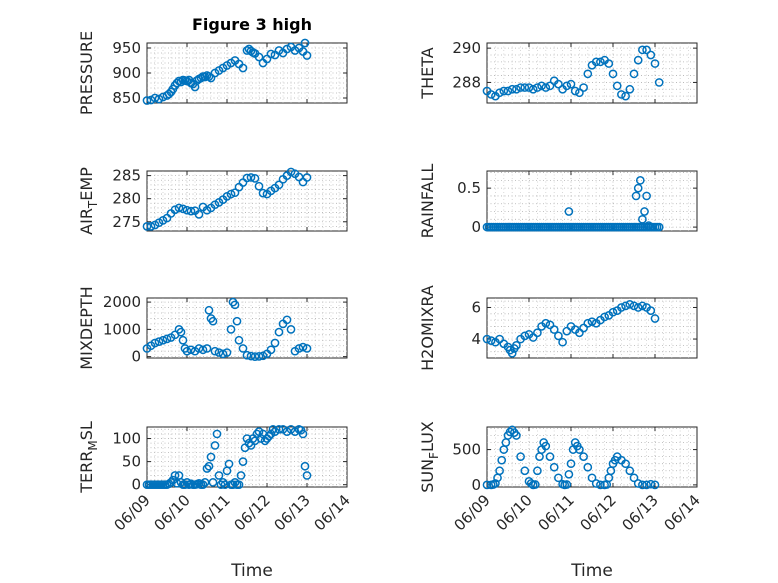 The height and width of the screenshot is (583, 778). I want to click on plot-7-axes, so click(247, 457).